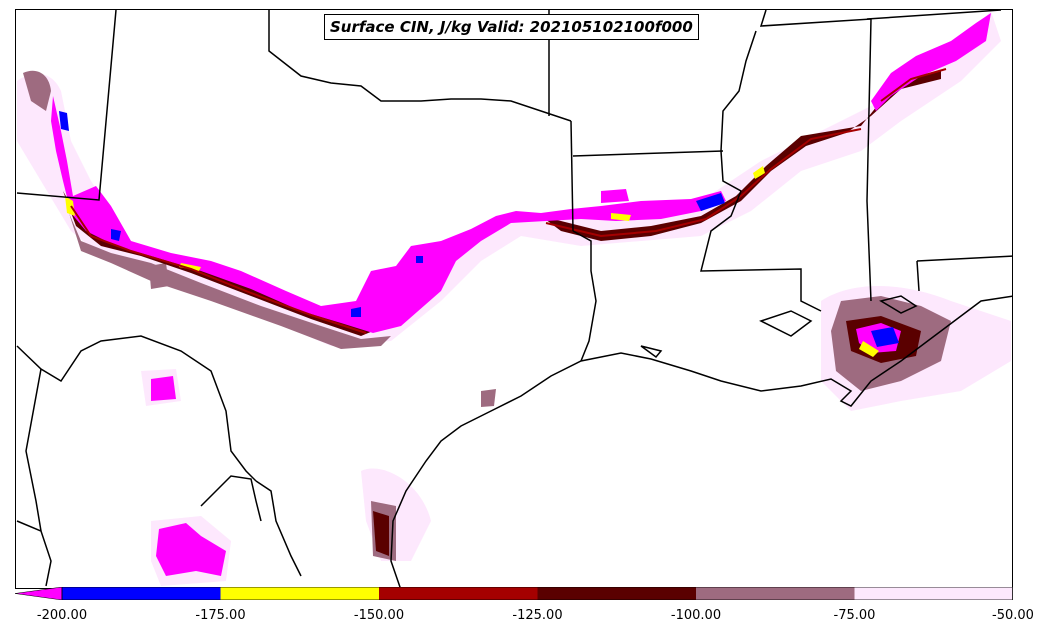 This screenshot has height=633, width=1044. I want to click on colorbar-tick-label: -175.00, so click(220, 615).